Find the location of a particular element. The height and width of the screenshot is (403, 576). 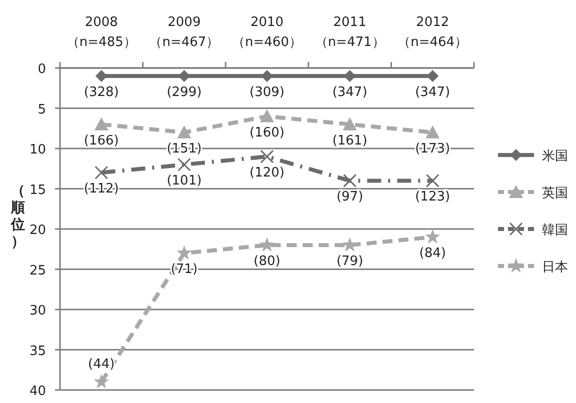

y-tick-label: 10 is located at coordinates (37, 150).